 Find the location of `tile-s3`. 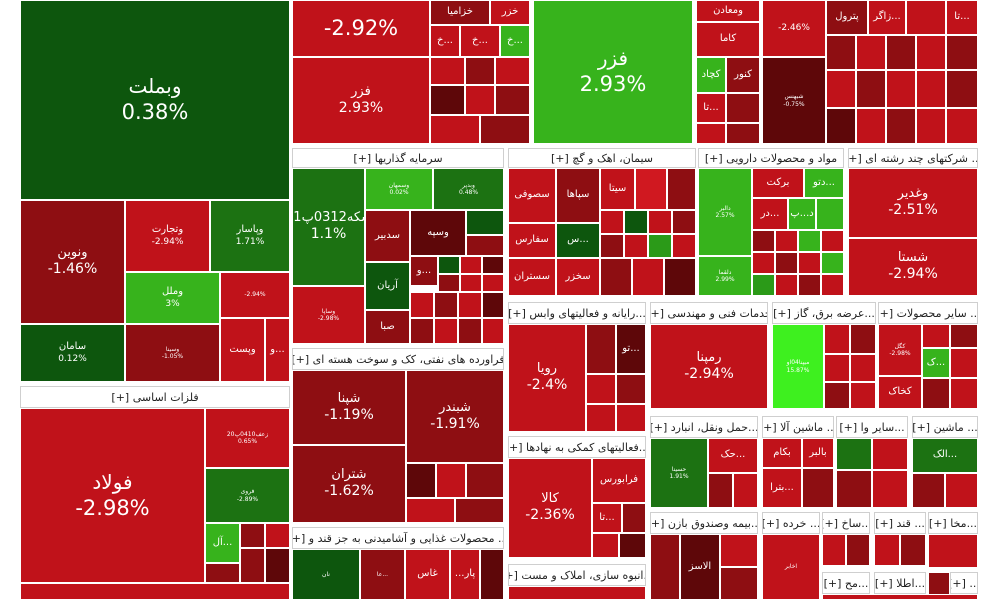

tile-s3 is located at coordinates (512, 71).